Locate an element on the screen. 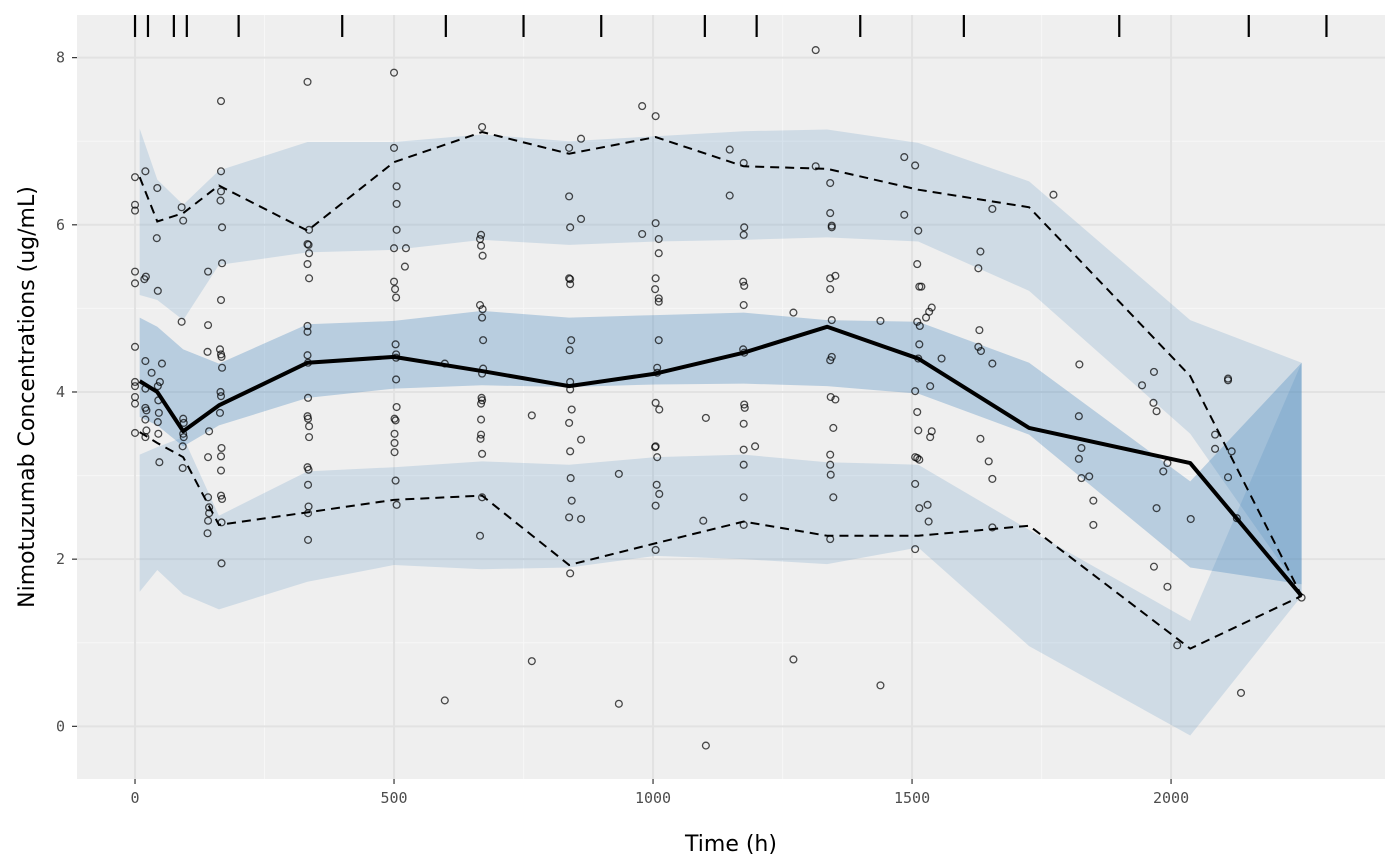 The image size is (1400, 865). x-tick-label: 0 is located at coordinates (135, 798).